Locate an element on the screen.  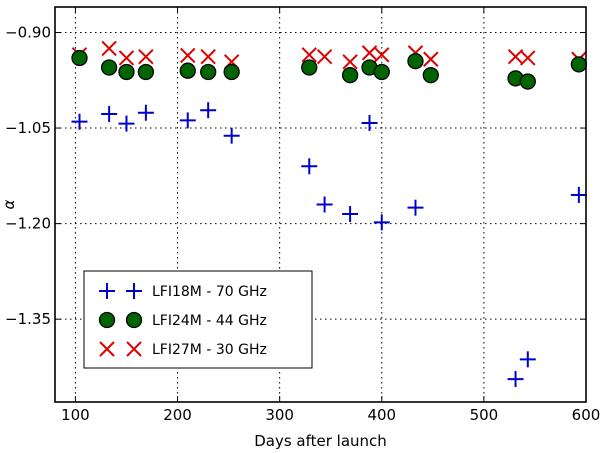
legend-box is located at coordinates (198, 319).